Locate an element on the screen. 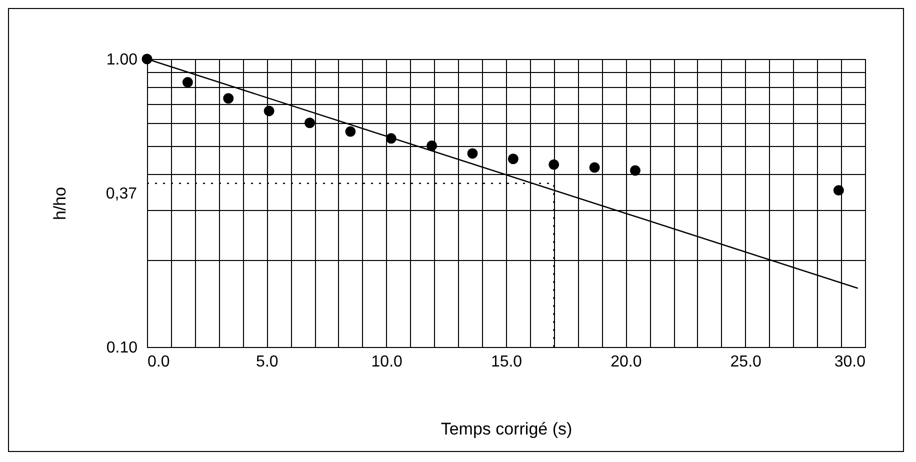 The height and width of the screenshot is (462, 916). x-tick-label: 20.0 is located at coordinates (626, 362).